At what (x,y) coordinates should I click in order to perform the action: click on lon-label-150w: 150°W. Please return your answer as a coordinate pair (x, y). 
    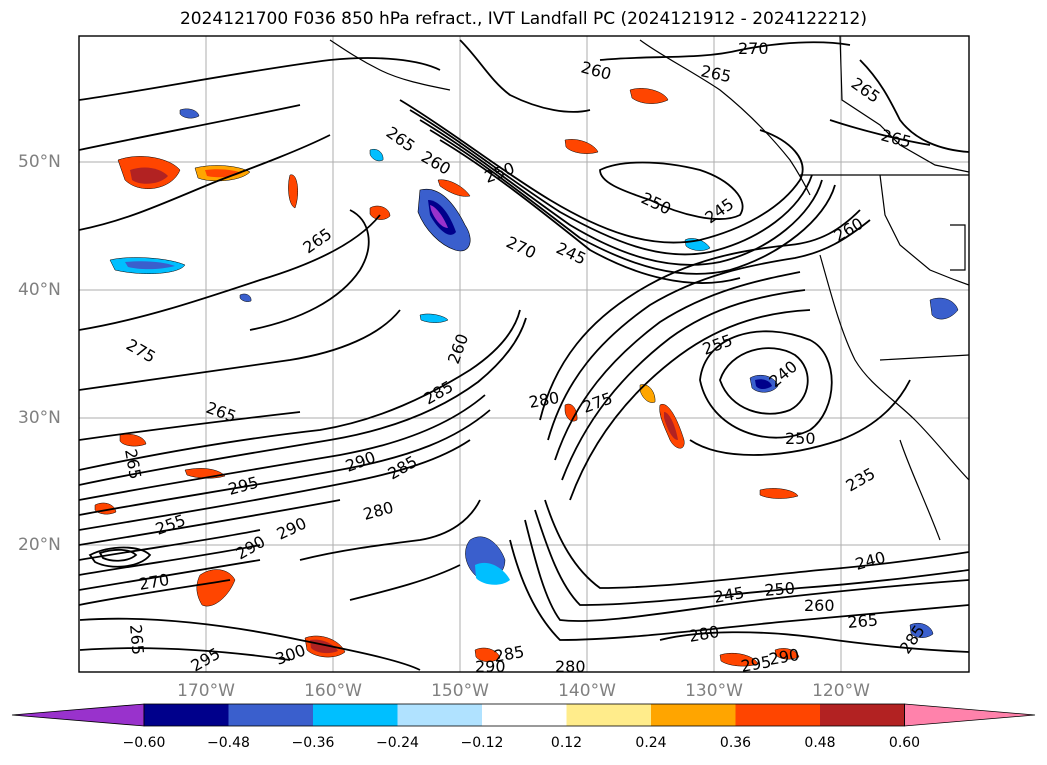
    Looking at the image, I should click on (460, 691).